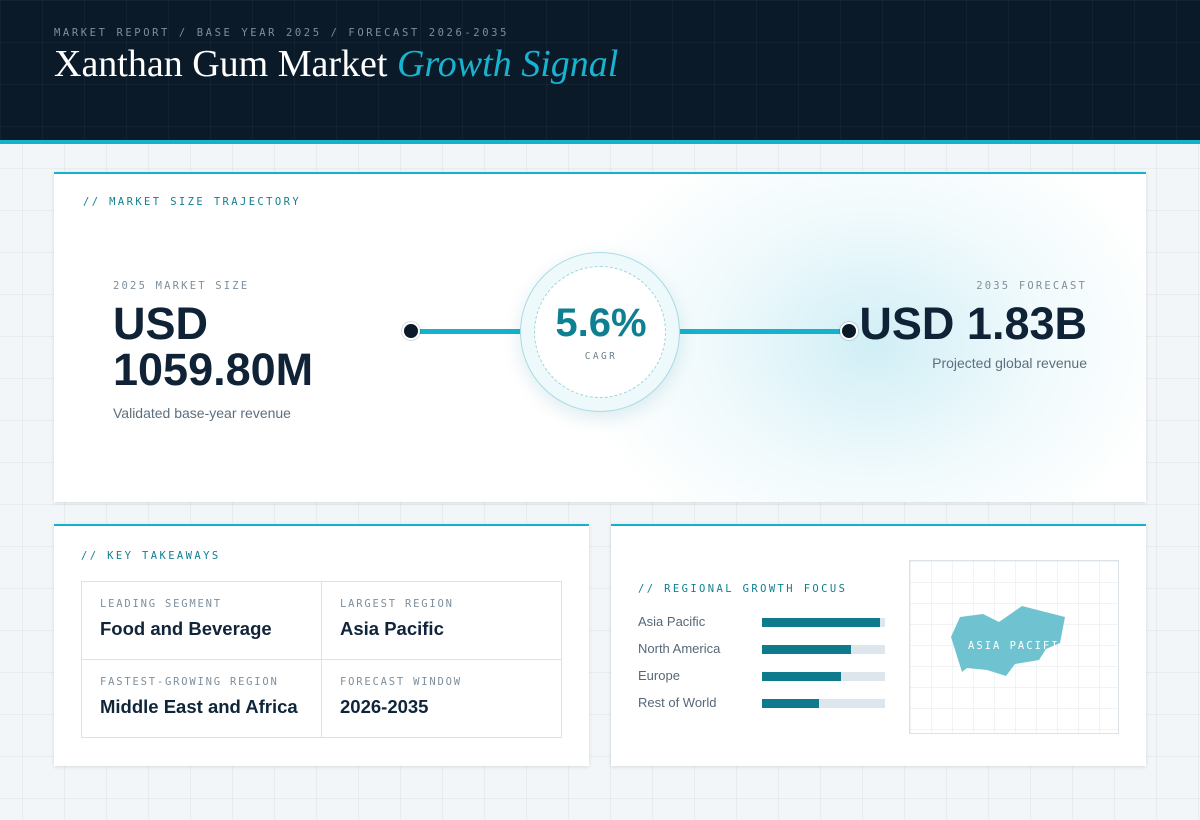 The height and width of the screenshot is (820, 1200). What do you see at coordinates (189, 682) in the screenshot?
I see `takeaway-label: FASTEST-GROWING REGION` at bounding box center [189, 682].